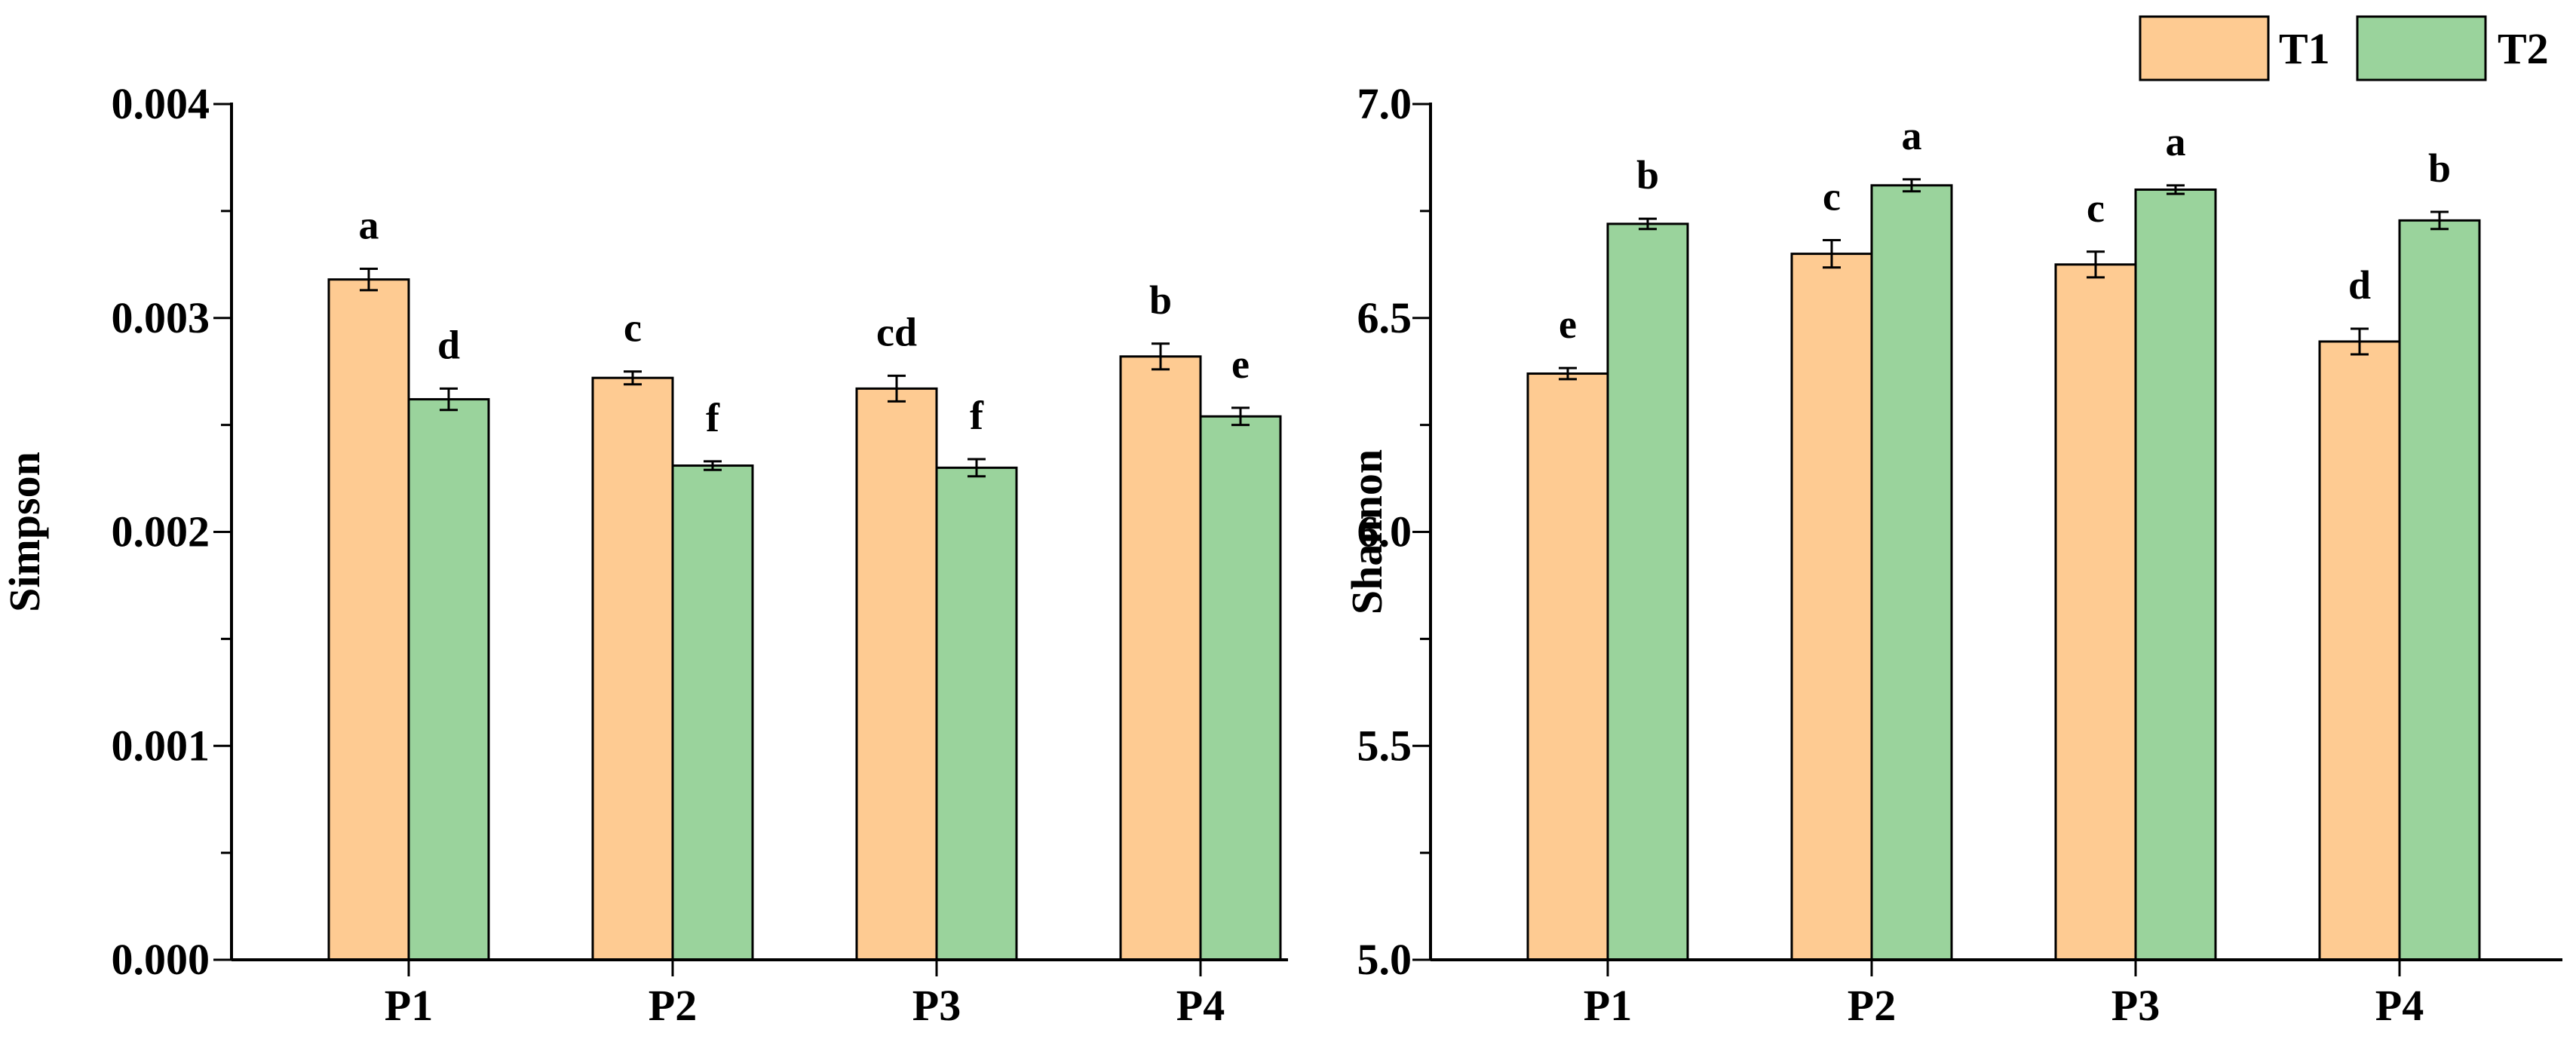 The width and height of the screenshot is (2576, 1048). I want to click on significance-letter-t2-p2: f, so click(713, 417).